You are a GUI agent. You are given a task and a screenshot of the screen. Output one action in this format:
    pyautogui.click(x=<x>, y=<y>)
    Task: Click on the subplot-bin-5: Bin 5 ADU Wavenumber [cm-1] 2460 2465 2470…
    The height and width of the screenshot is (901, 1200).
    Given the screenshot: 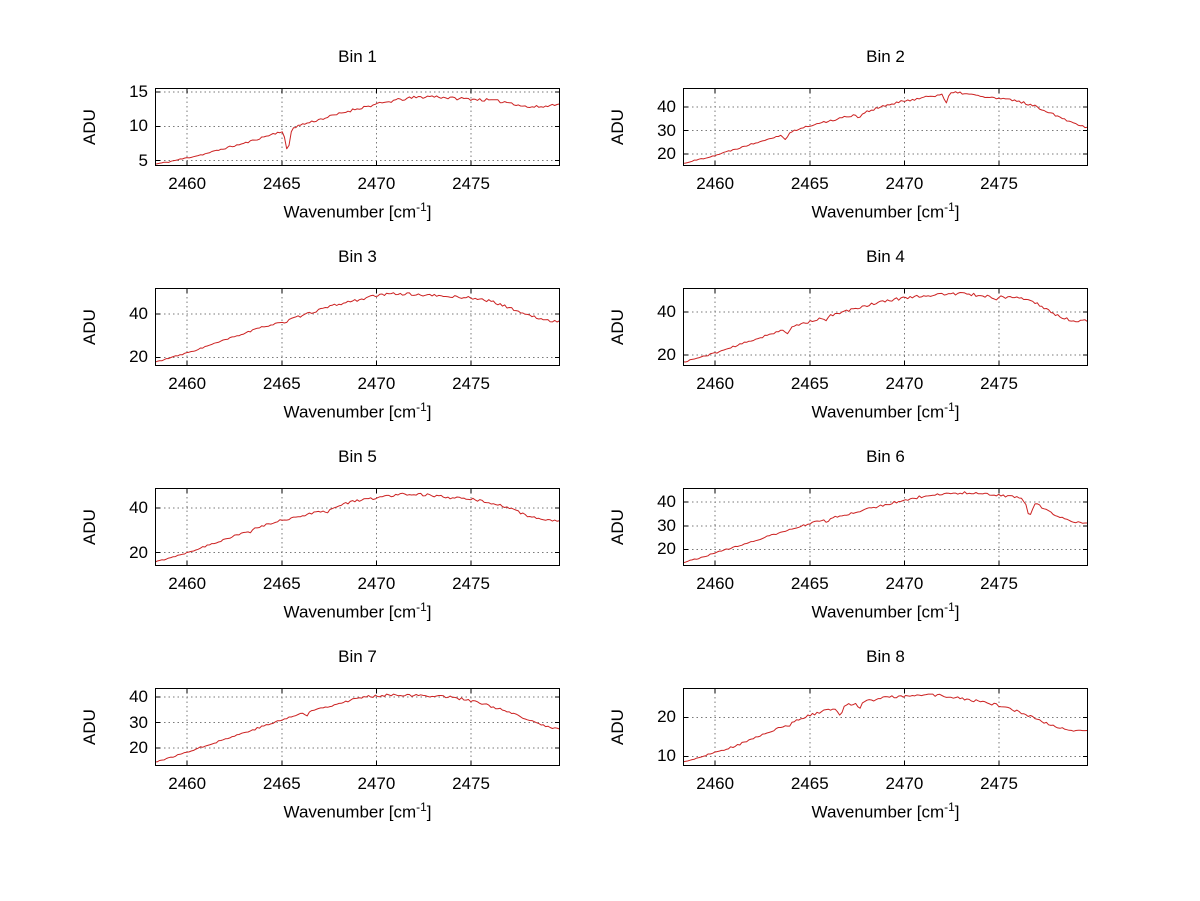 What is the action you would take?
    pyautogui.click(x=330, y=545)
    